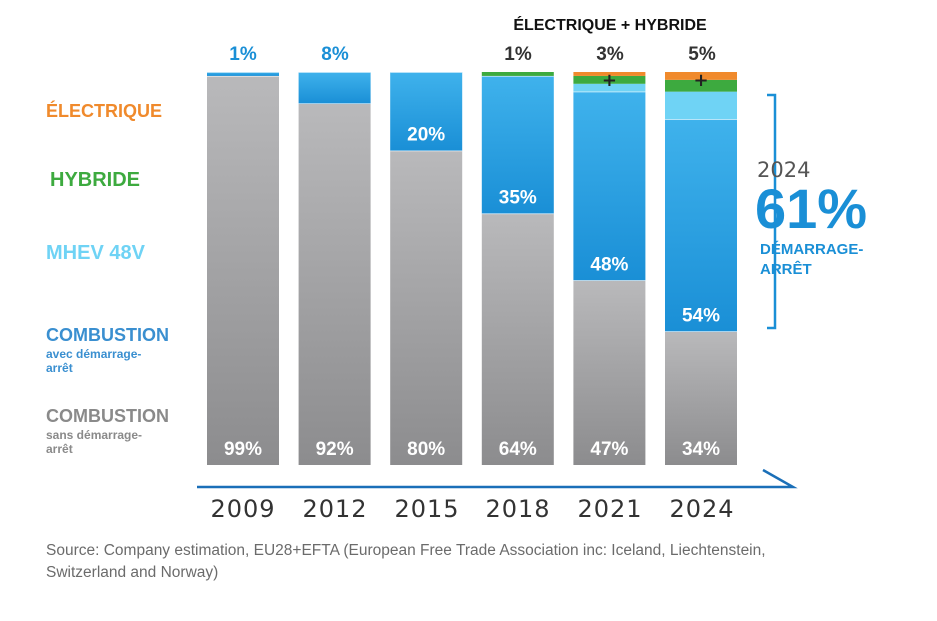  I want to click on legend-electrique: ÉLECTRIQUE, so click(104, 111).